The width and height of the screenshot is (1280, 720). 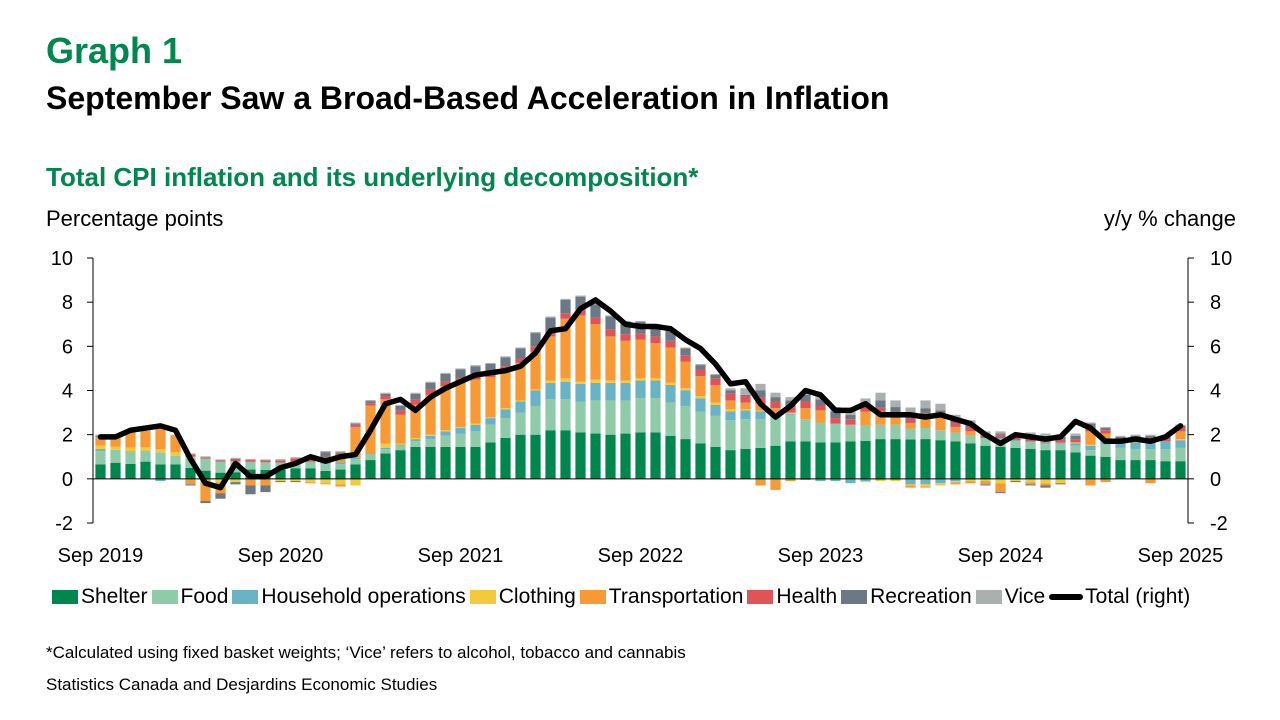 I want to click on left-tick-label: 8, so click(x=67, y=303).